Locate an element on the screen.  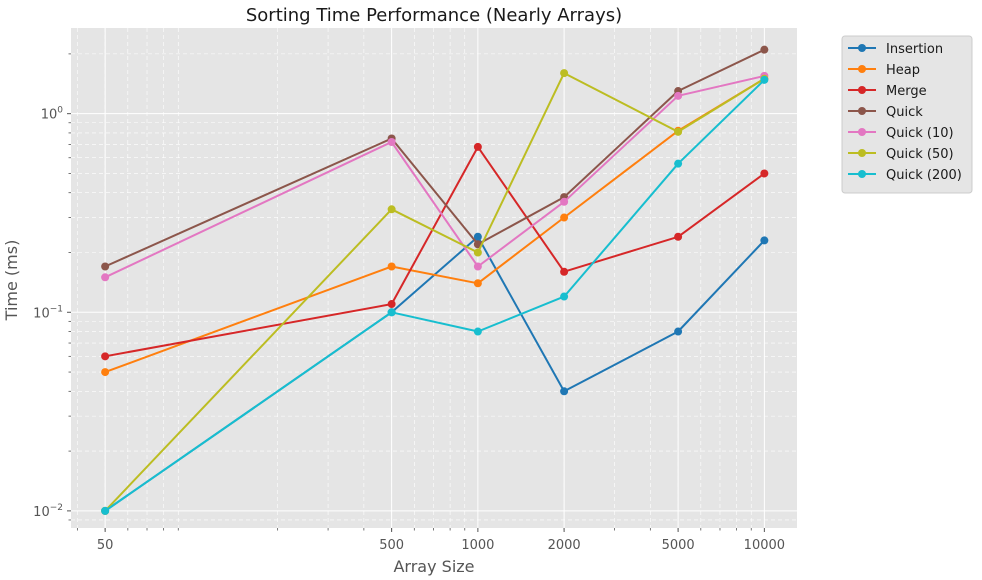
legend-label: Quick (10) is located at coordinates (920, 133).